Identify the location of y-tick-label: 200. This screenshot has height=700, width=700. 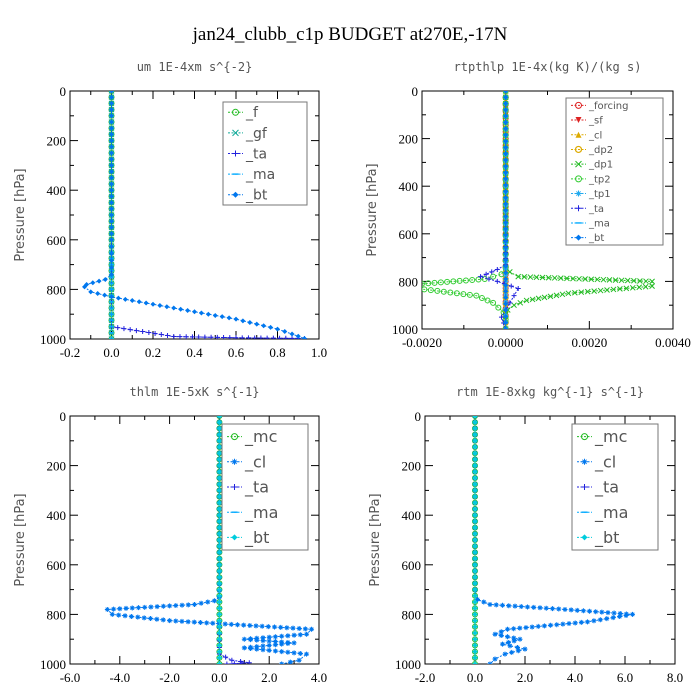
(57, 466).